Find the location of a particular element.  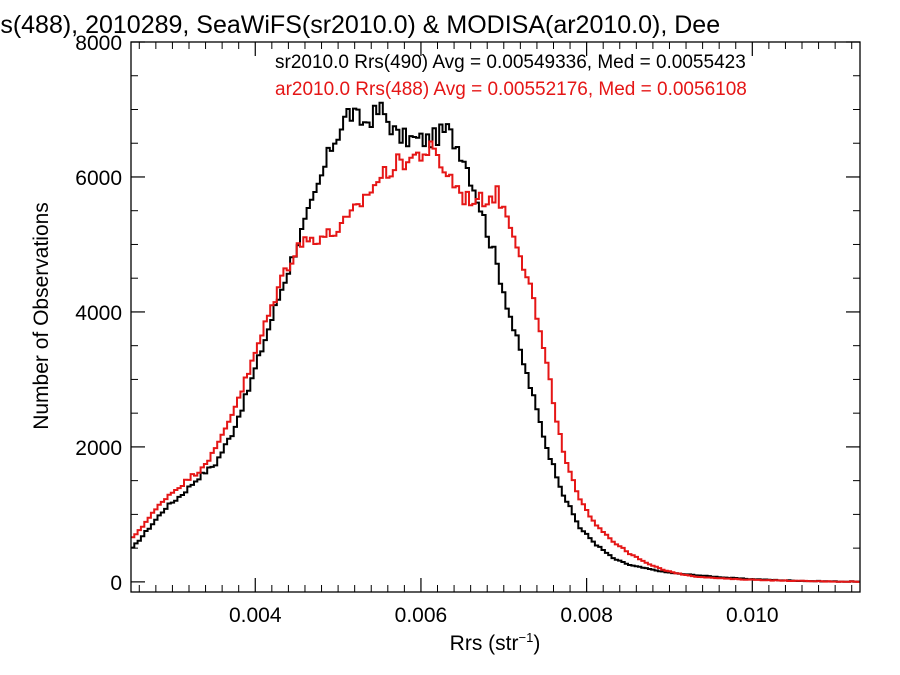

y-tick-label: 6000 is located at coordinates (98, 178).